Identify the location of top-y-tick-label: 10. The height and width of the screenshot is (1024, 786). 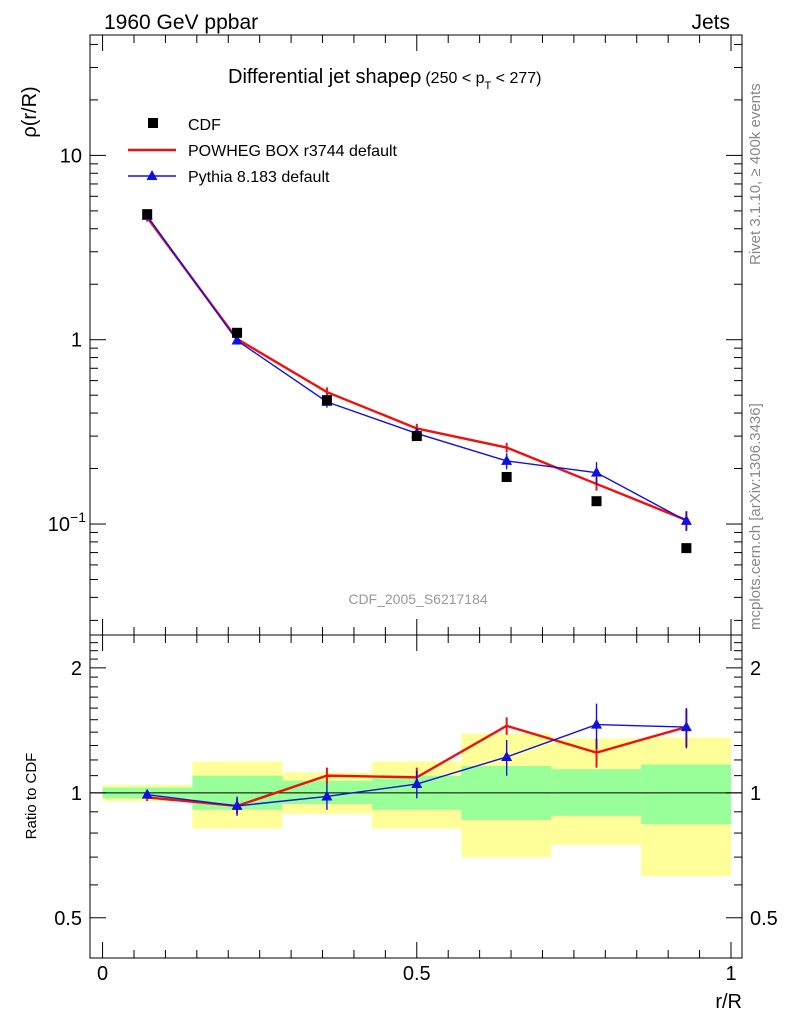
(71, 156).